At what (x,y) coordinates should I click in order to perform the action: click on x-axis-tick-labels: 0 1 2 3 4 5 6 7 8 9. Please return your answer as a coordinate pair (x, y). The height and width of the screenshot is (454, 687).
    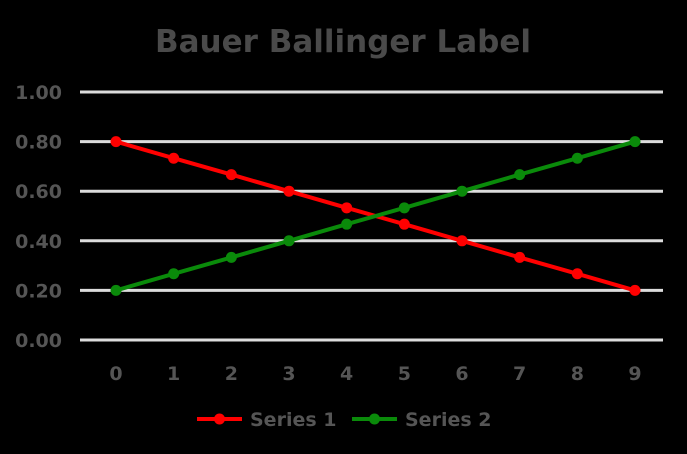
    Looking at the image, I should click on (375, 374).